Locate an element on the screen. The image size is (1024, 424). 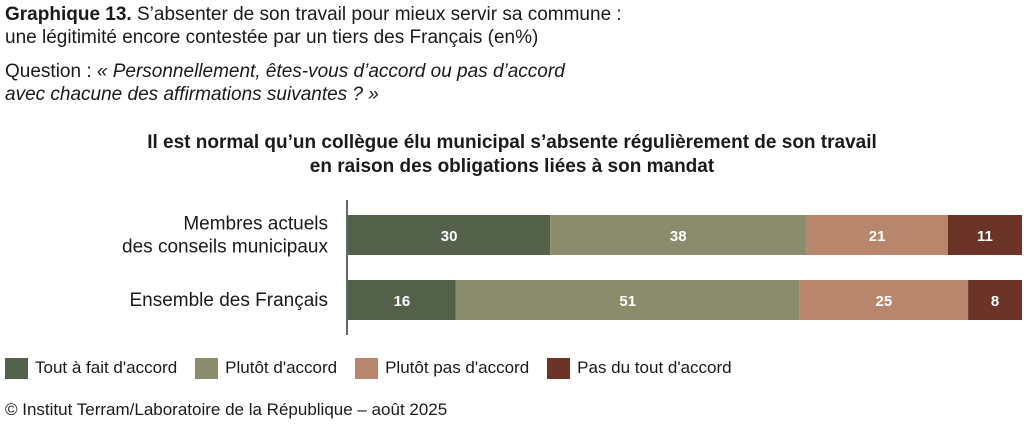
data-label: 11 is located at coordinates (985, 236).